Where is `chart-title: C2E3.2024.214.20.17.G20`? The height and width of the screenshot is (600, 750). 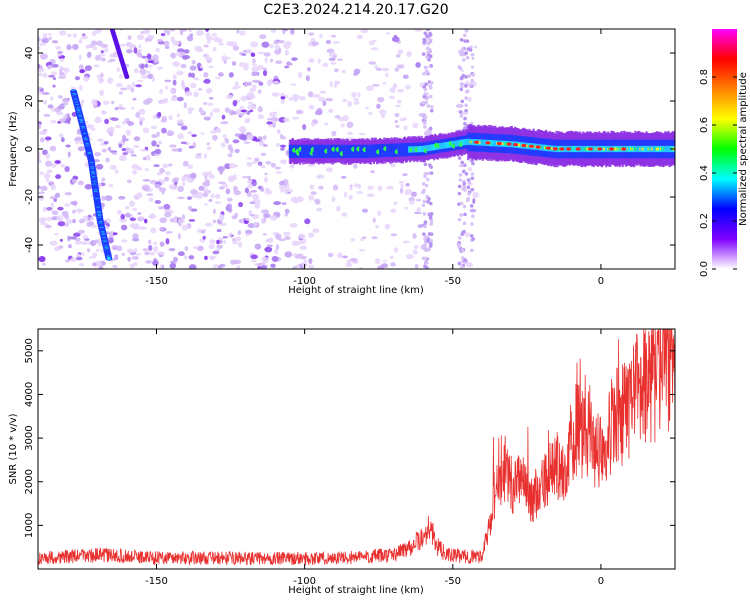 chart-title: C2E3.2024.214.20.17.G20 is located at coordinates (355, 10).